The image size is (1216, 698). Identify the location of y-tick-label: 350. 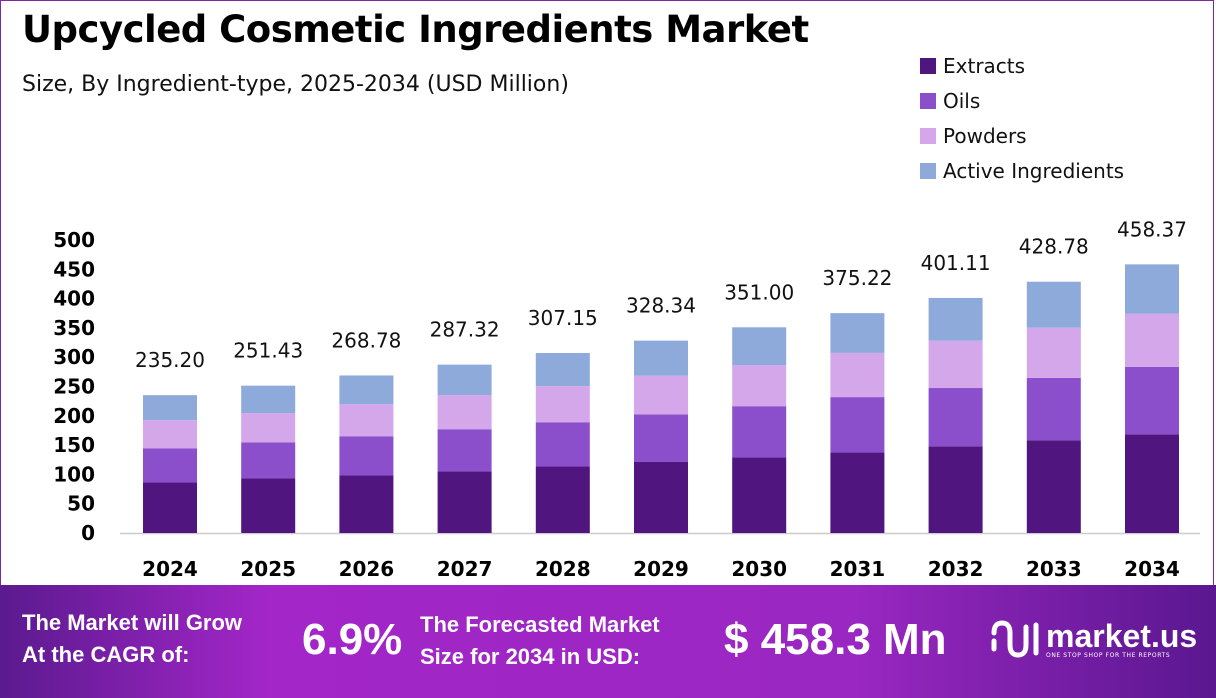
(74, 328).